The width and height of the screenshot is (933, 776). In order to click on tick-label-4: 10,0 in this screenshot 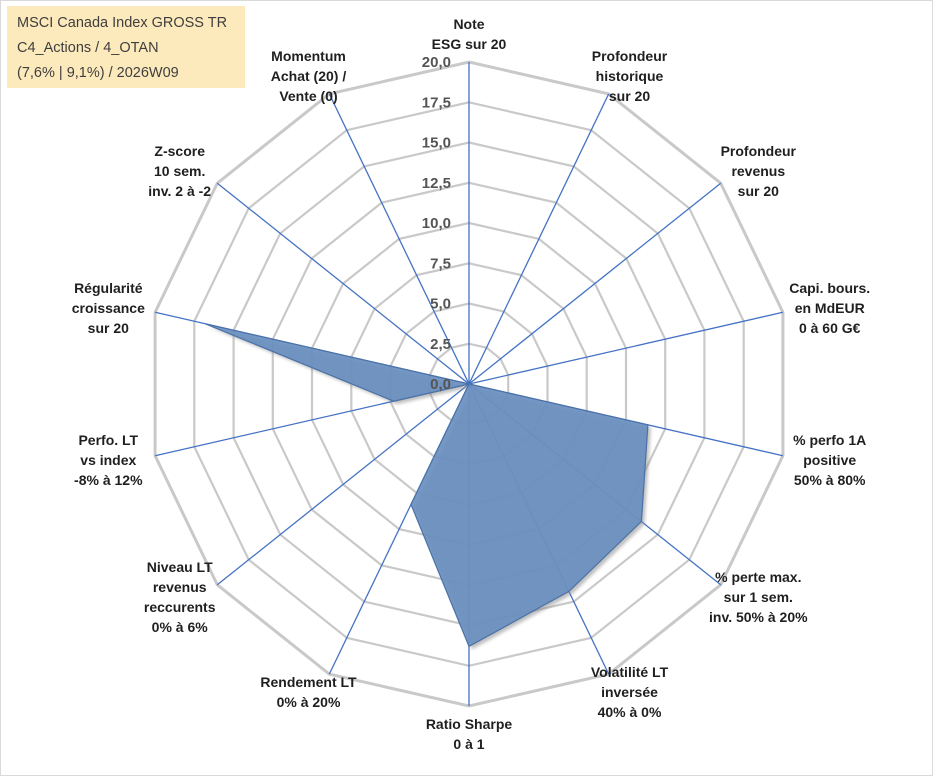, I will do `click(436, 223)`.